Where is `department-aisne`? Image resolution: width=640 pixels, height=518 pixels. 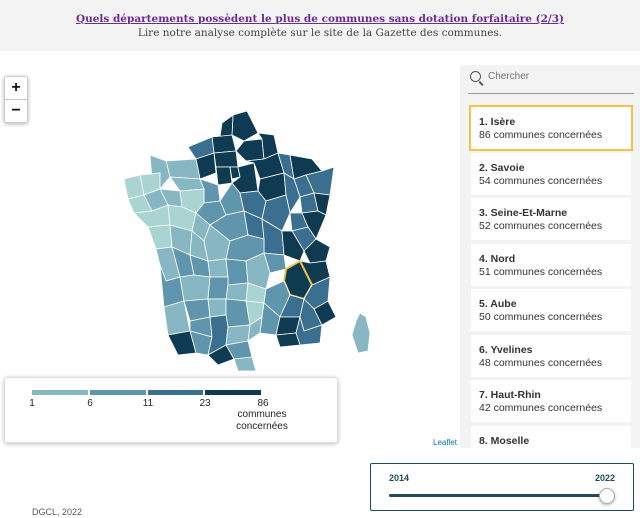 department-aisne is located at coordinates (250, 150).